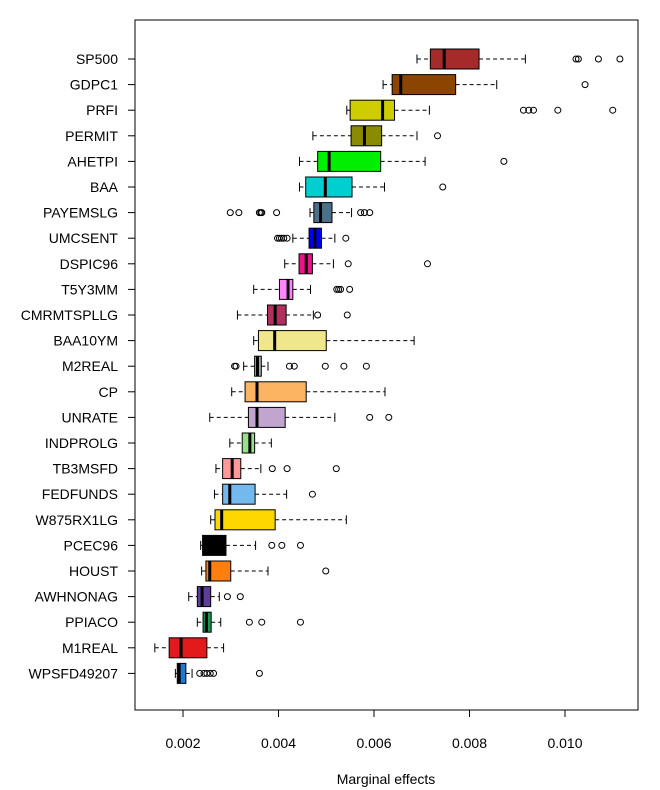 The width and height of the screenshot is (660, 790). Describe the element at coordinates (245, 264) in the screenshot. I see `box-dspic96: DSPIC96` at that location.